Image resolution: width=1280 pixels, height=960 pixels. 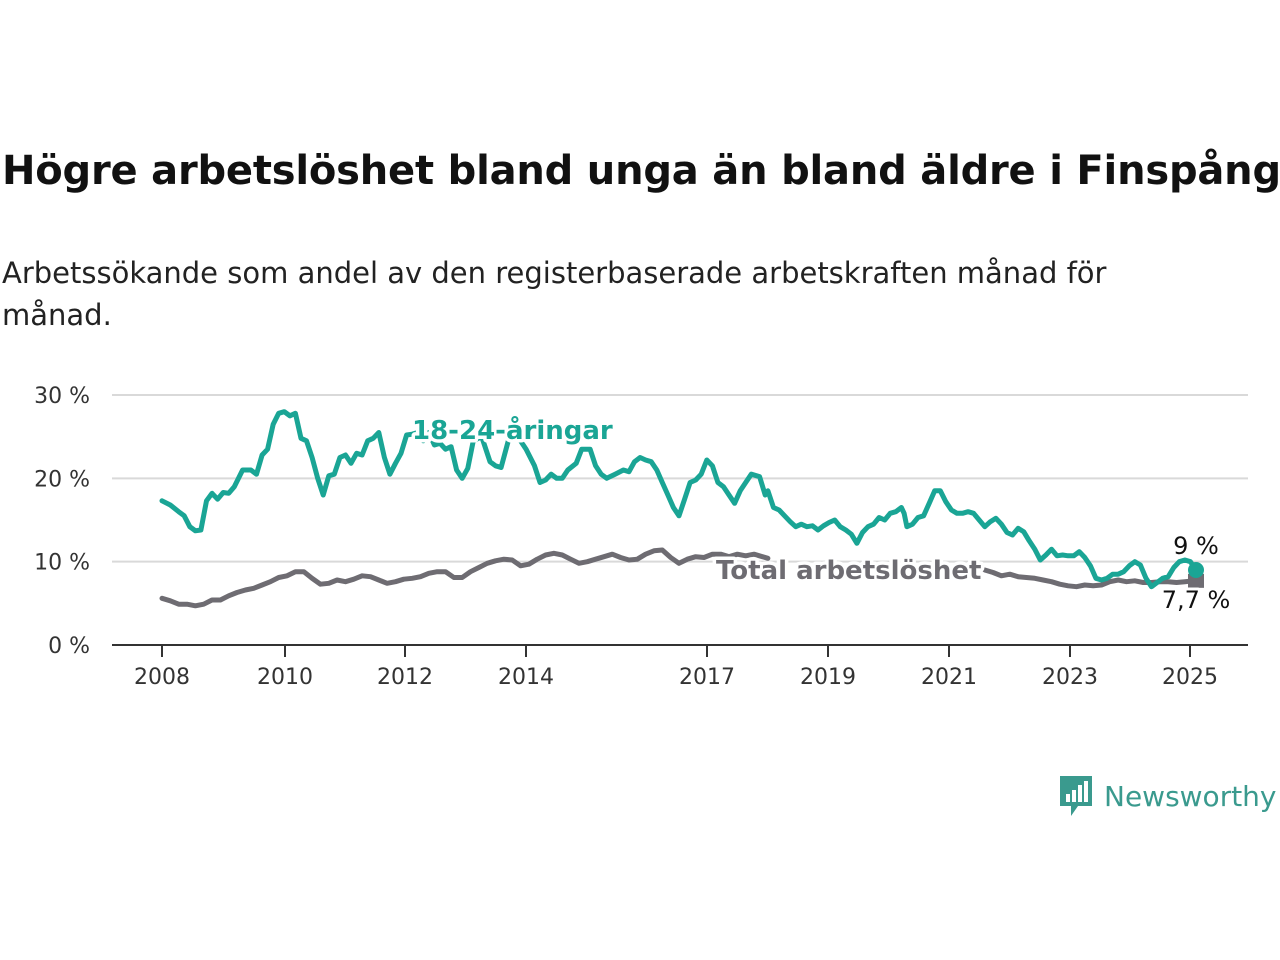 I want to click on x-tick-label: 2012, so click(x=405, y=677).